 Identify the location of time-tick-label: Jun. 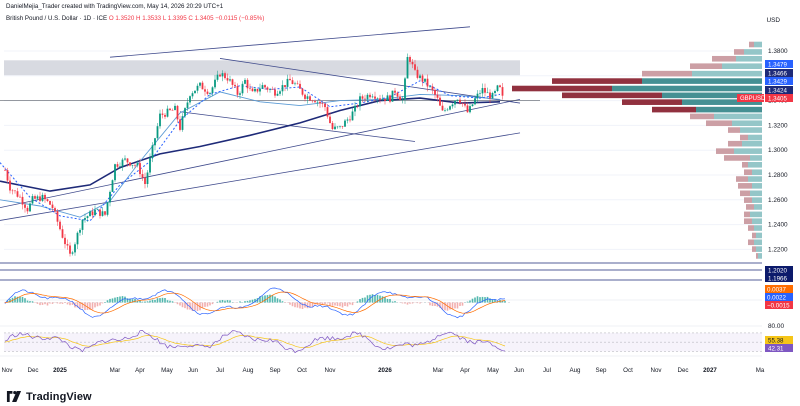
(193, 370).